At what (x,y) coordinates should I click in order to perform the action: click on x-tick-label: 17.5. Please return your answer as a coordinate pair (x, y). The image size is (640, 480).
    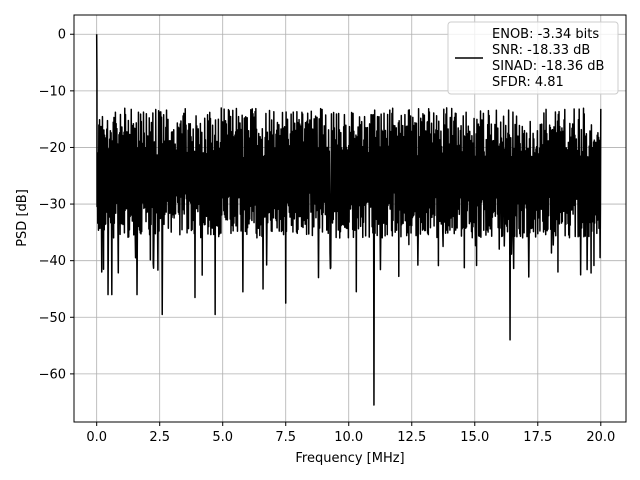
    Looking at the image, I should click on (537, 437).